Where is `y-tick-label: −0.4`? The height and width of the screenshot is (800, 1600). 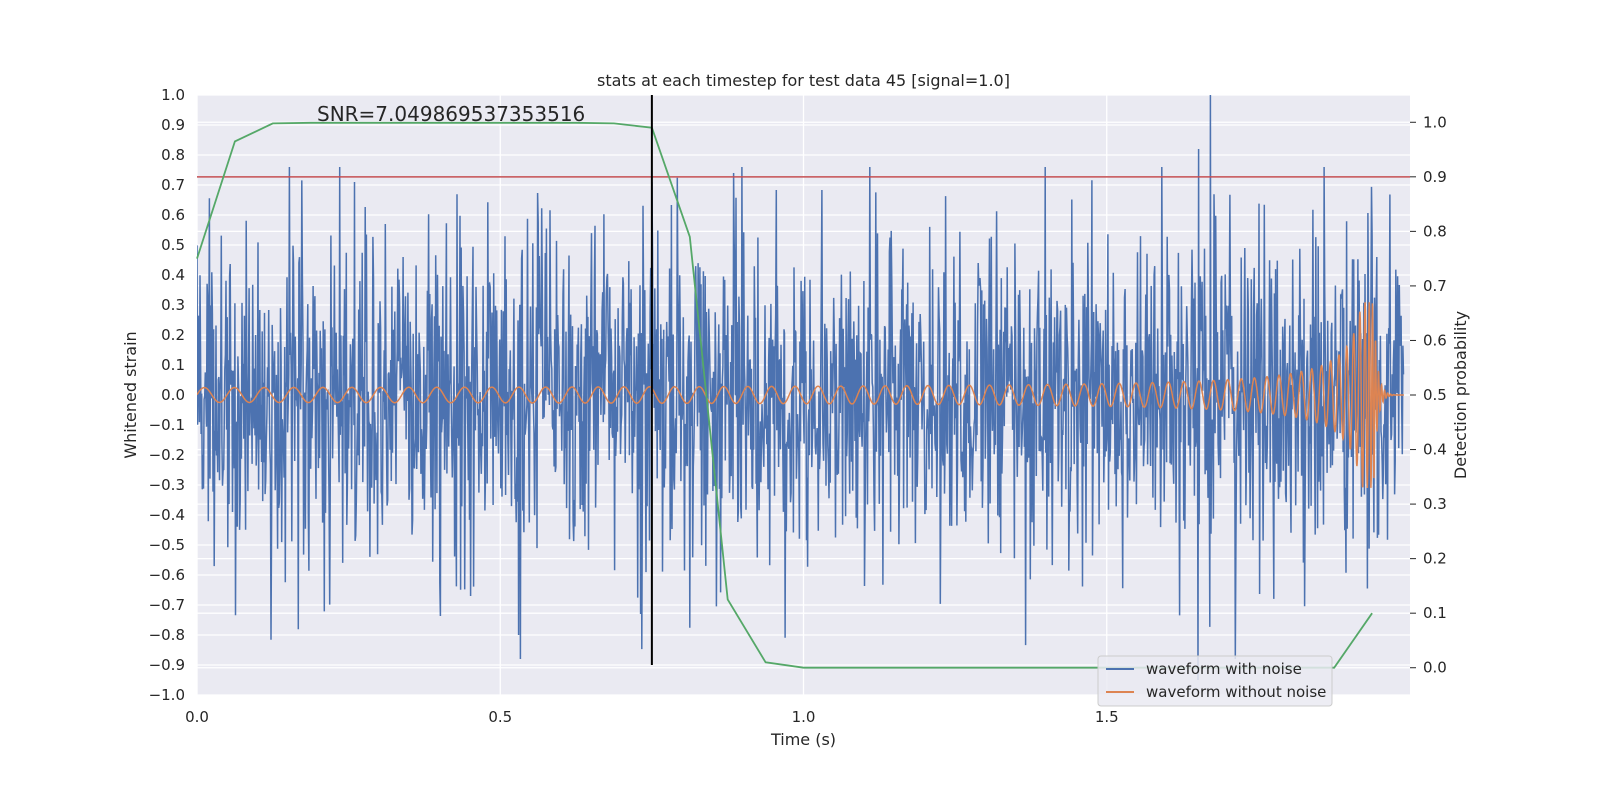 y-tick-label: −0.4 is located at coordinates (167, 515).